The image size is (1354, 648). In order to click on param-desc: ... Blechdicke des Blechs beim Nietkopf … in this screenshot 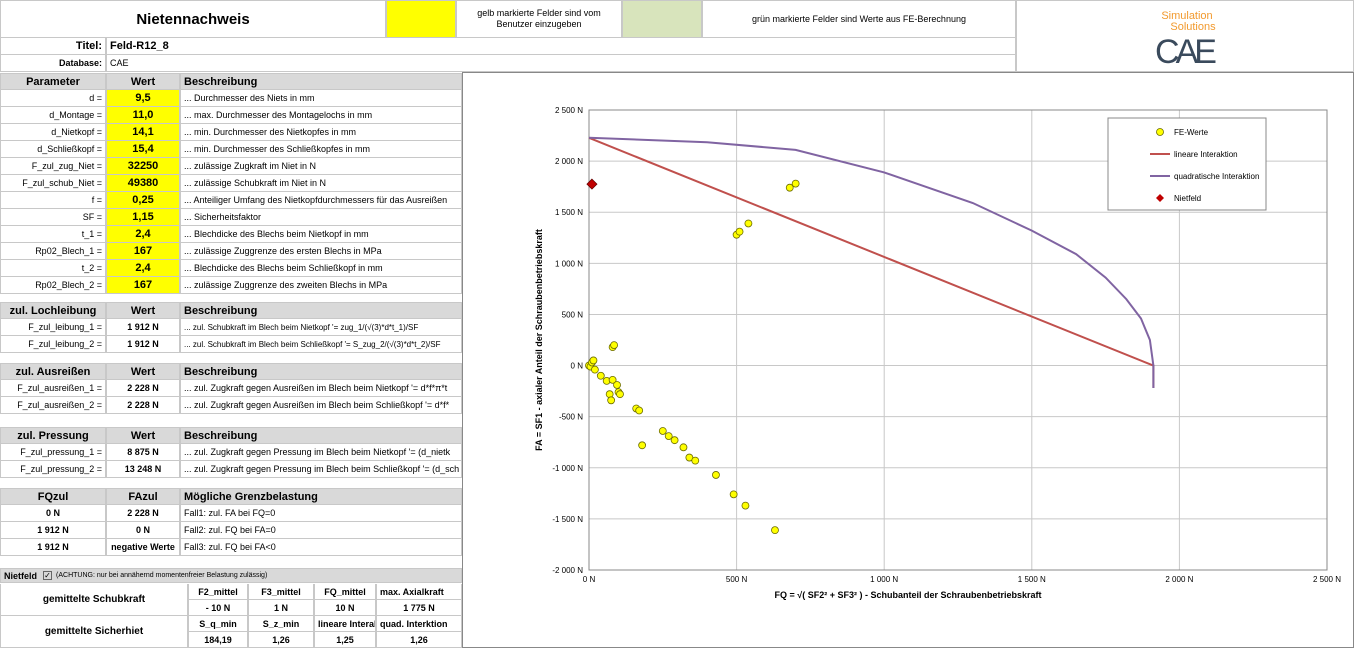, I will do `click(321, 234)`.